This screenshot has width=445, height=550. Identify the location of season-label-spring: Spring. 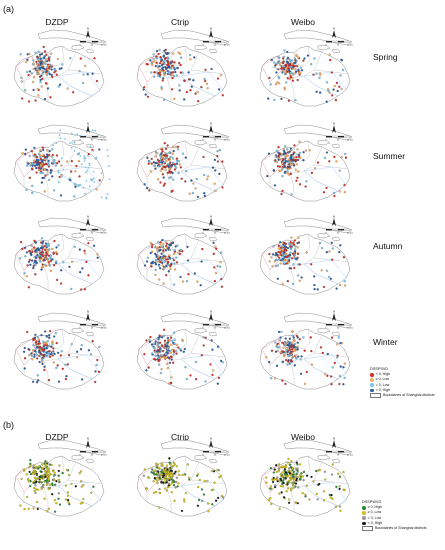
(385, 57).